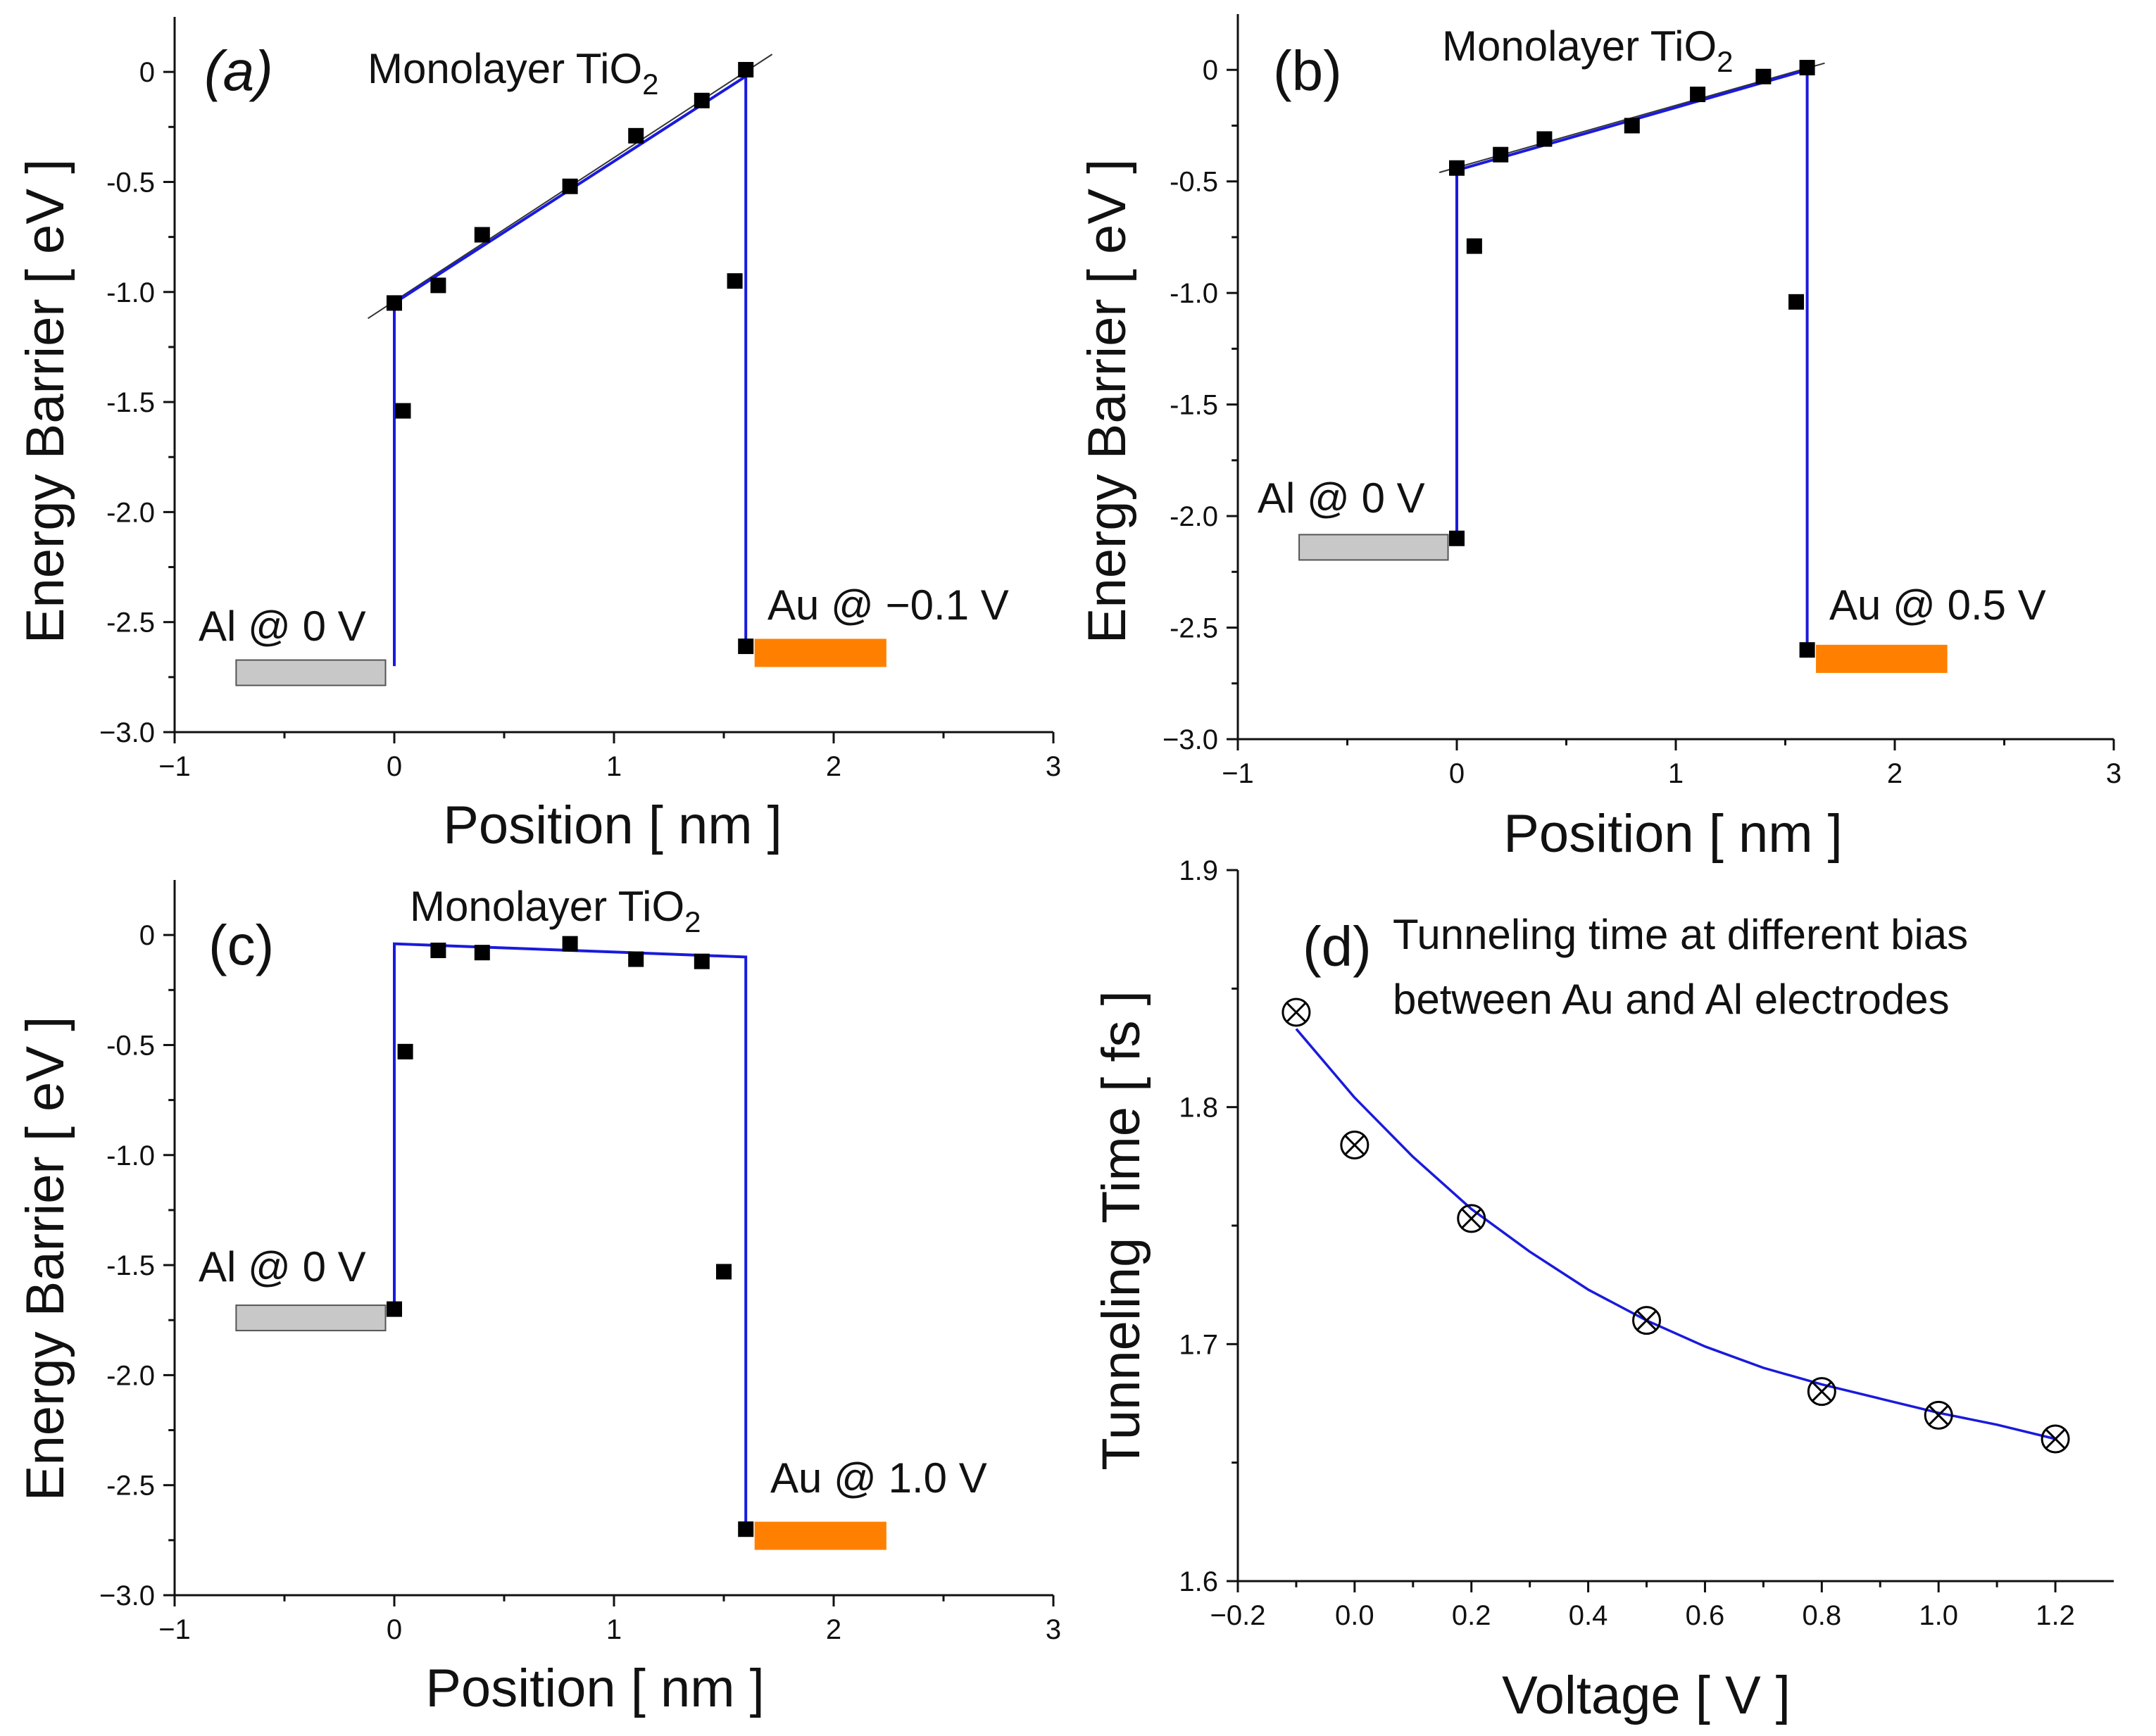 The width and height of the screenshot is (2156, 1736). Describe the element at coordinates (127, 732) in the screenshot. I see `y-tick-label-a: −3.0` at that location.